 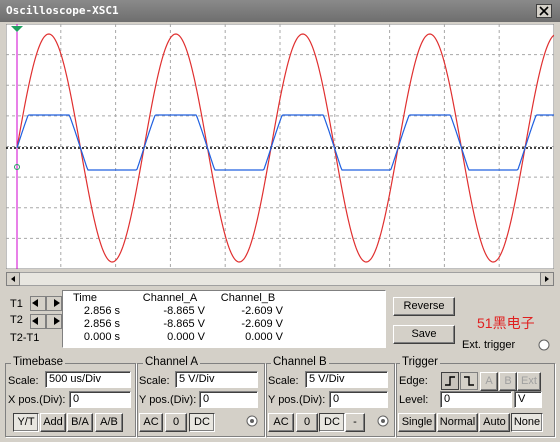 I want to click on edge-buttons, so click(x=460, y=381).